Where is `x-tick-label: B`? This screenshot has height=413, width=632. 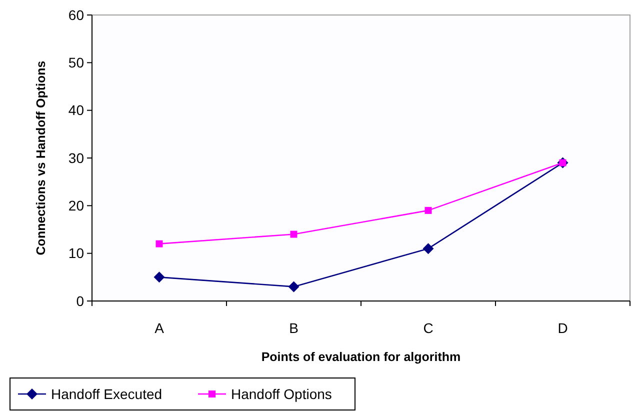 x-tick-label: B is located at coordinates (293, 328).